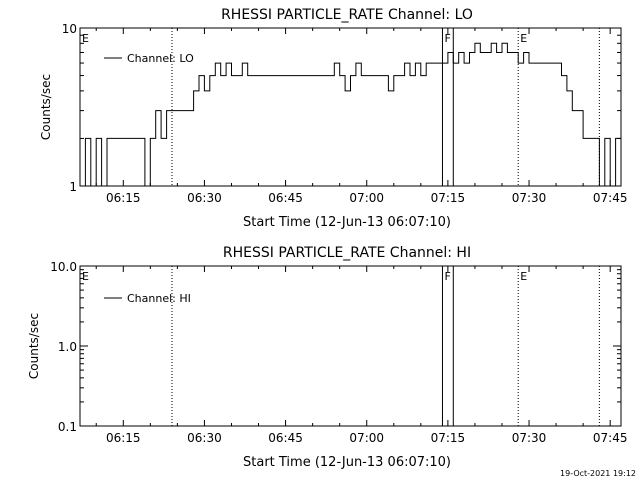  What do you see at coordinates (159, 298) in the screenshot?
I see `legend-entry-hi: Channel: HI` at bounding box center [159, 298].